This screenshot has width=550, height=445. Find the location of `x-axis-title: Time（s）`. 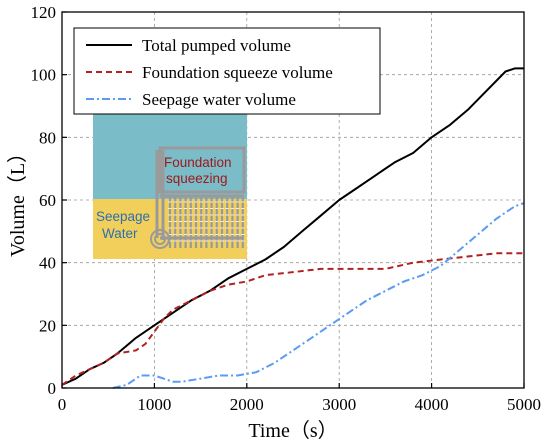

x-axis-title: Time（s） is located at coordinates (292, 430).